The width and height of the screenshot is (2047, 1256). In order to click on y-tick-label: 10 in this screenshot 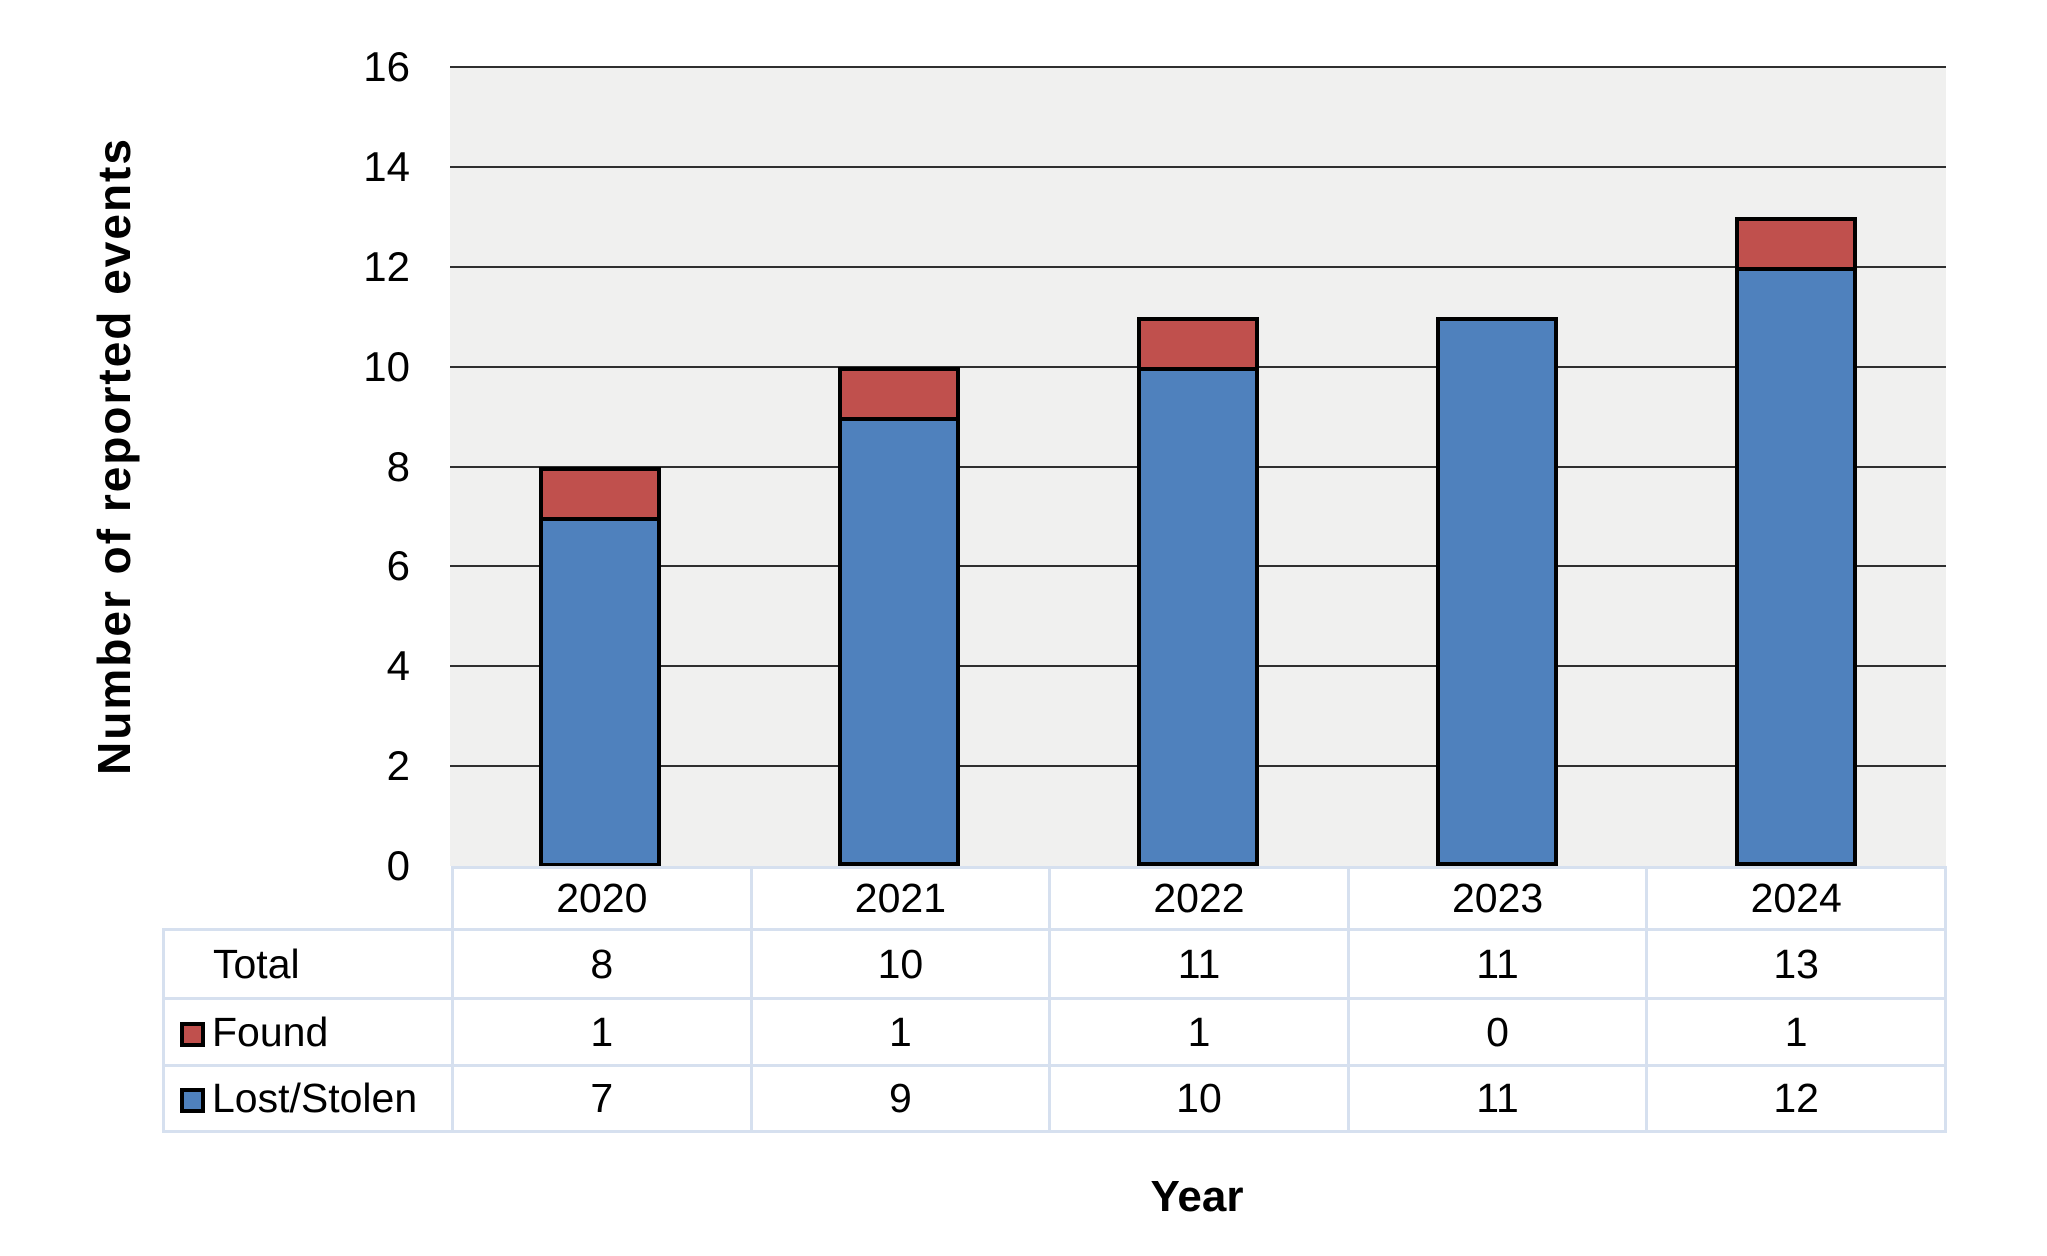, I will do `click(386, 366)`.